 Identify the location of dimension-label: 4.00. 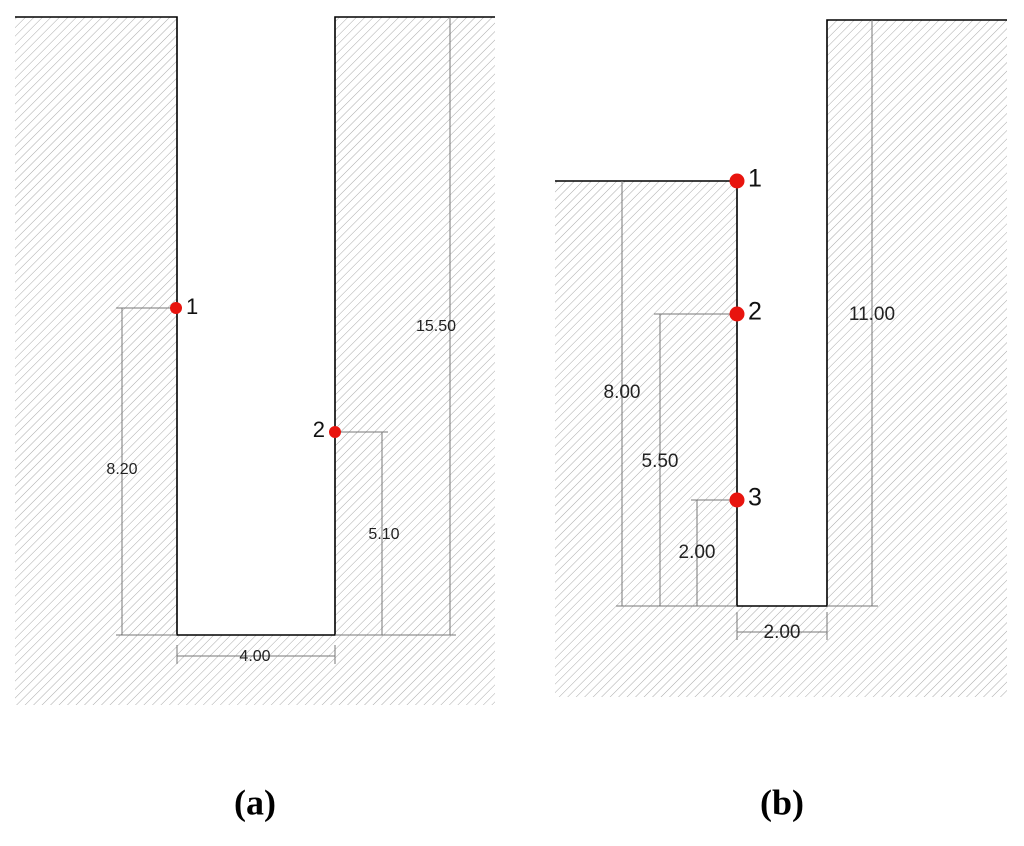
(254, 656).